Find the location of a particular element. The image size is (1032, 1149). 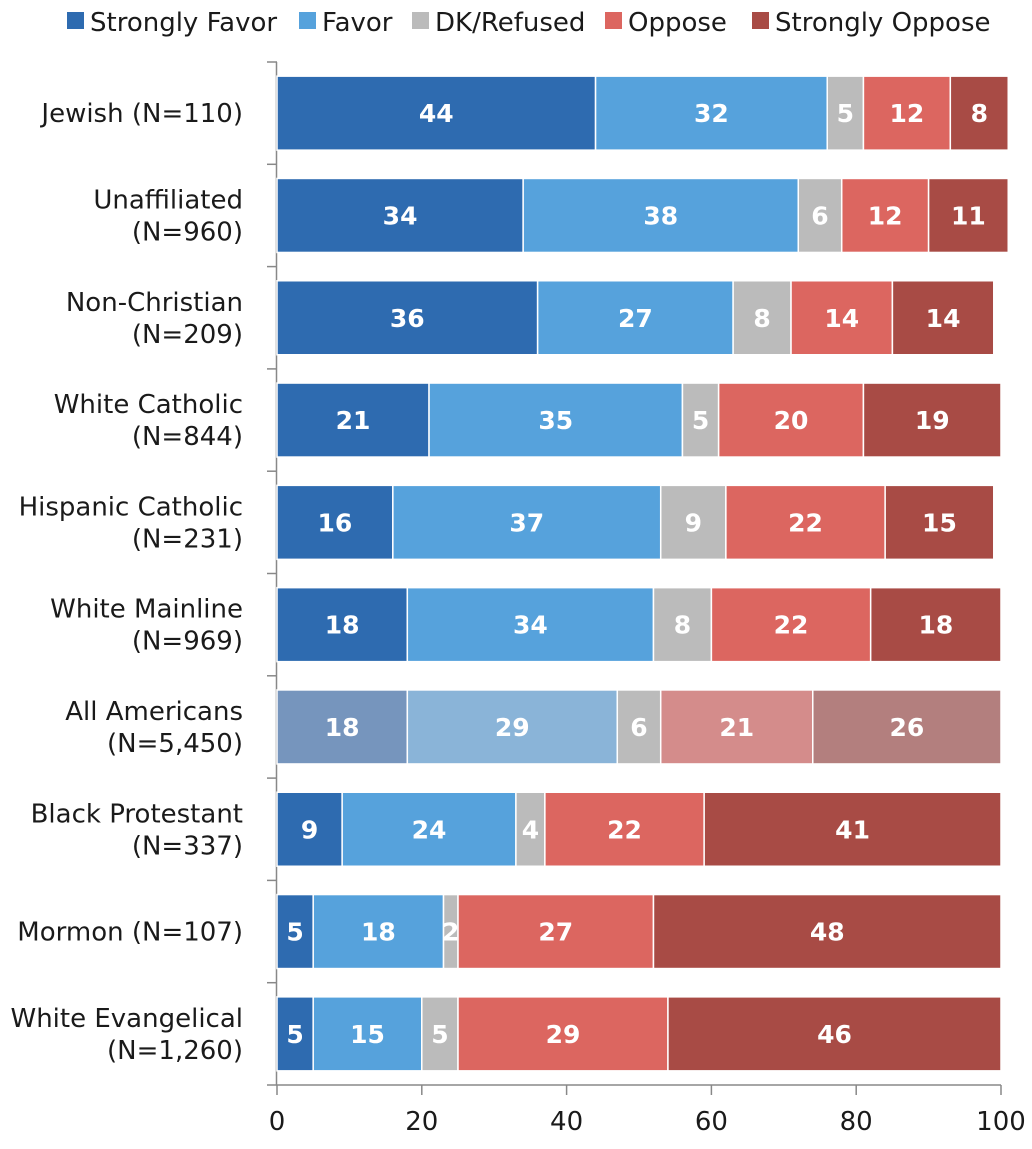

category-label-mormon-n-107: Mormon (N=107) is located at coordinates (130, 933).